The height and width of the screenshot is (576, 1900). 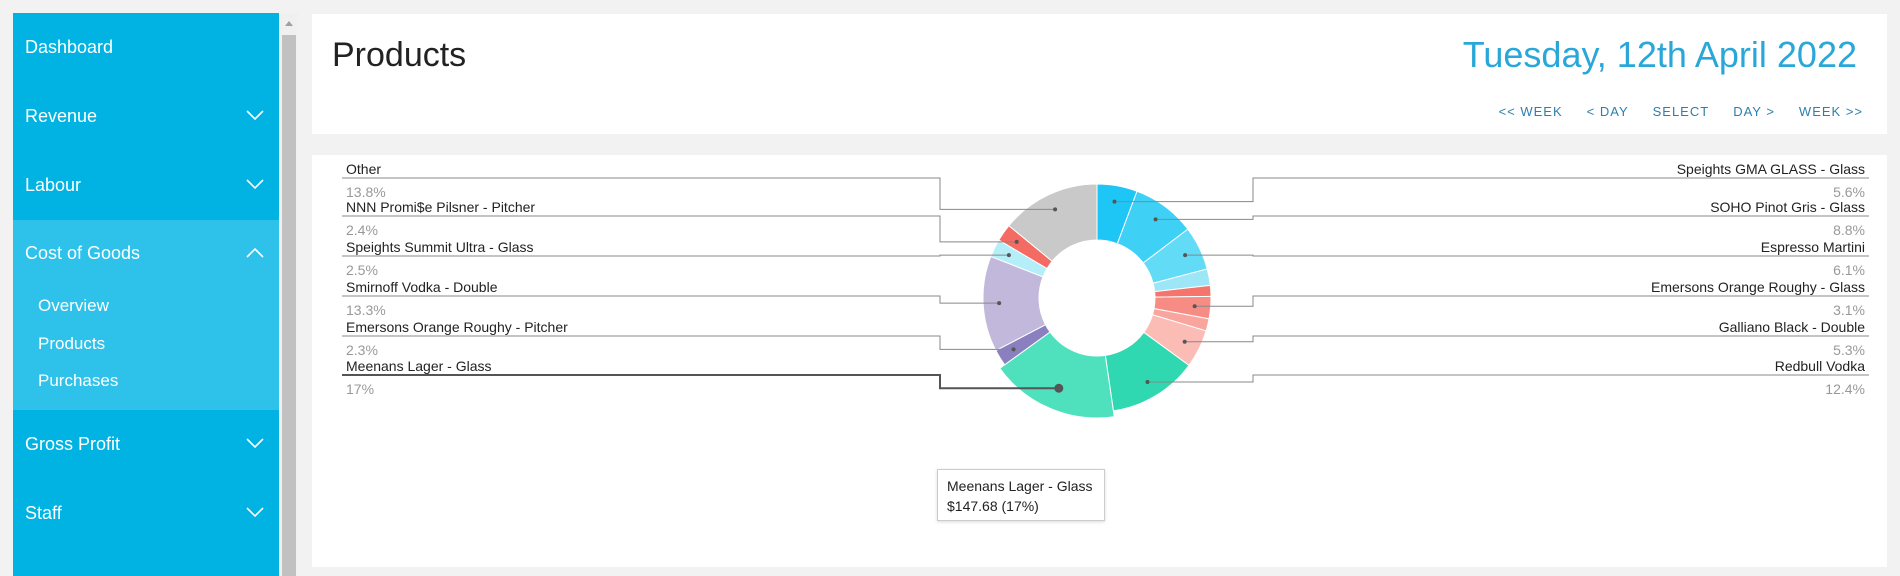 What do you see at coordinates (146, 185) in the screenshot?
I see `nav-labour: Labour` at bounding box center [146, 185].